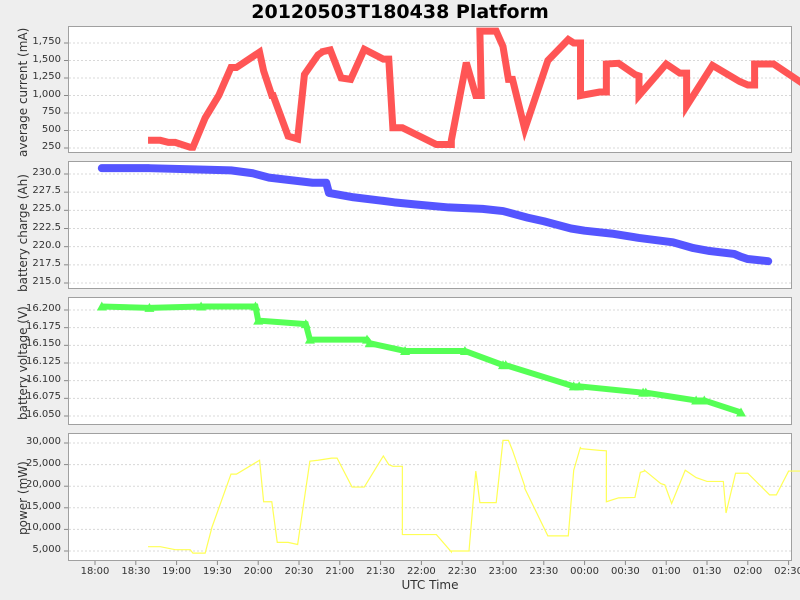 The width and height of the screenshot is (800, 600). What do you see at coordinates (46, 245) in the screenshot?
I see `y-tick-label: 220.0` at bounding box center [46, 245].